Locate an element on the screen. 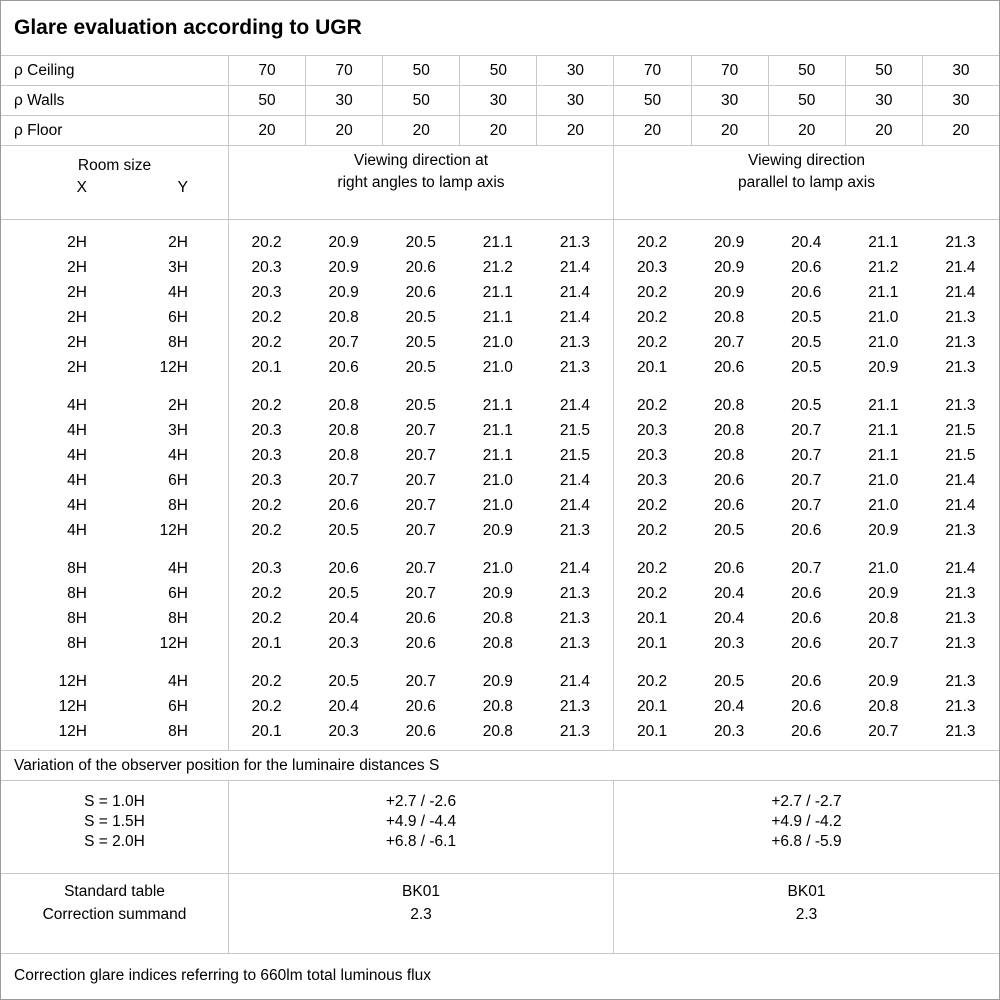 This screenshot has width=1000, height=1000. ugr-value-right-angles: 20.4 is located at coordinates (343, 706).